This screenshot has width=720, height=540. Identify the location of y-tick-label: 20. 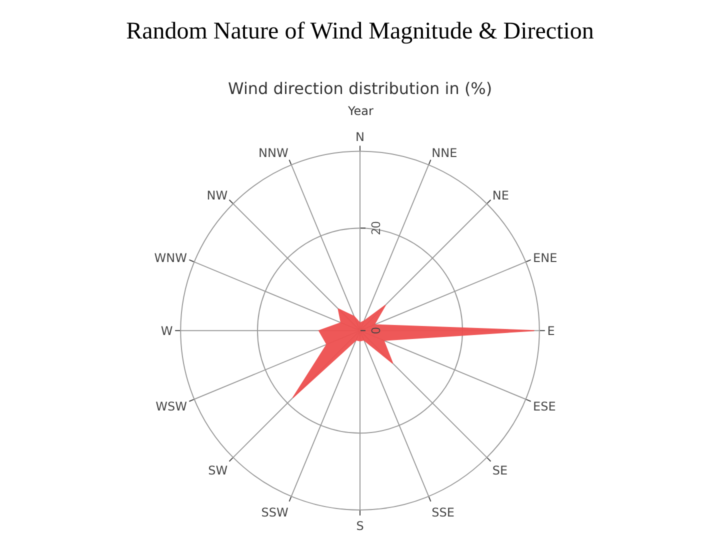
(375, 228).